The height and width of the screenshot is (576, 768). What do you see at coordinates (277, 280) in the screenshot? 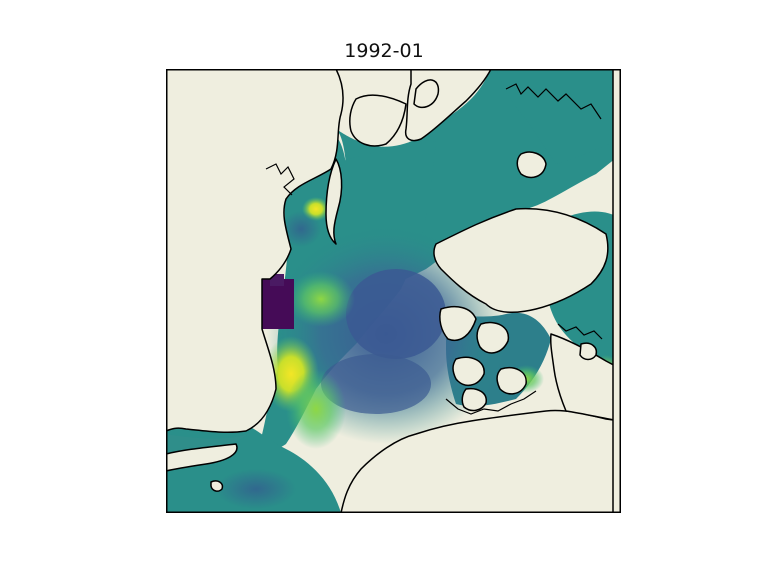
I see `minimum-region-edge` at bounding box center [277, 280].